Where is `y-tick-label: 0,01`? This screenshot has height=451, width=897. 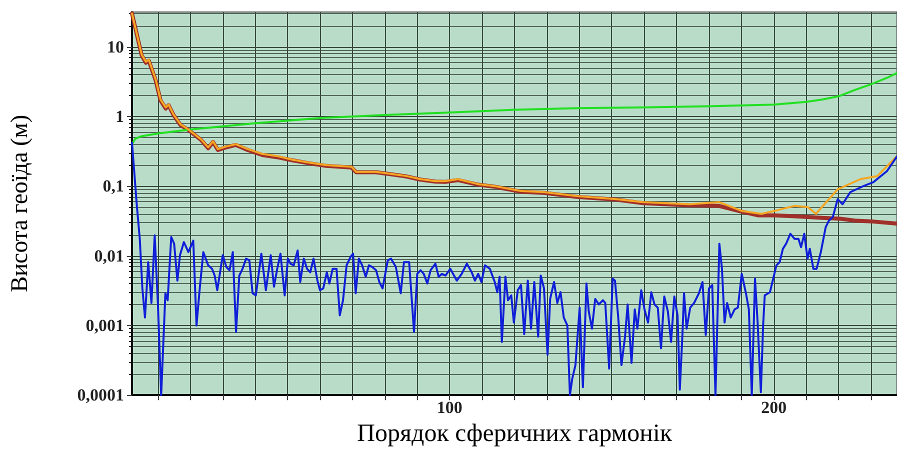
y-tick-label: 0,01 is located at coordinates (109, 256).